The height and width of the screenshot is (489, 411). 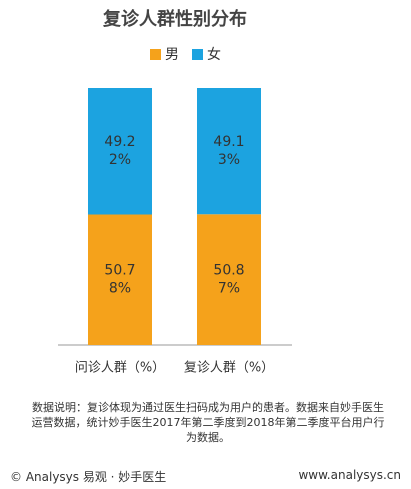 What do you see at coordinates (229, 160) in the screenshot?
I see `value-label-line: 3%` at bounding box center [229, 160].